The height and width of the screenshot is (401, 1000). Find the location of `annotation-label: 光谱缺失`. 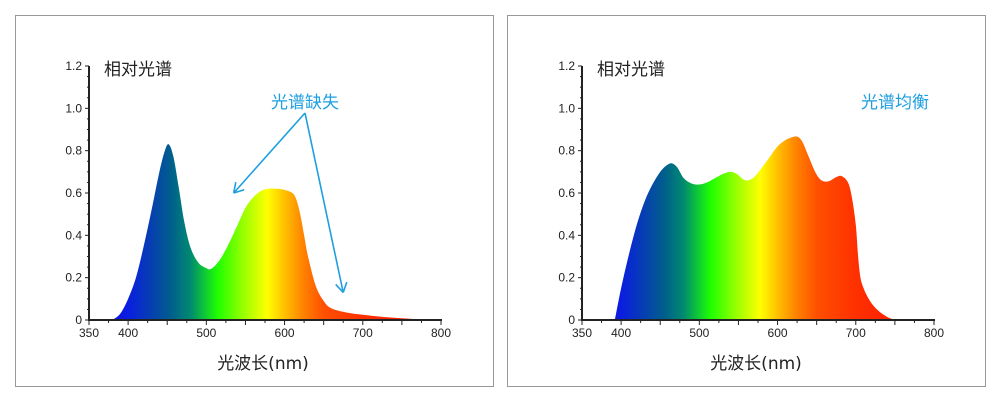

annotation-label: 光谱缺失 is located at coordinates (305, 103).